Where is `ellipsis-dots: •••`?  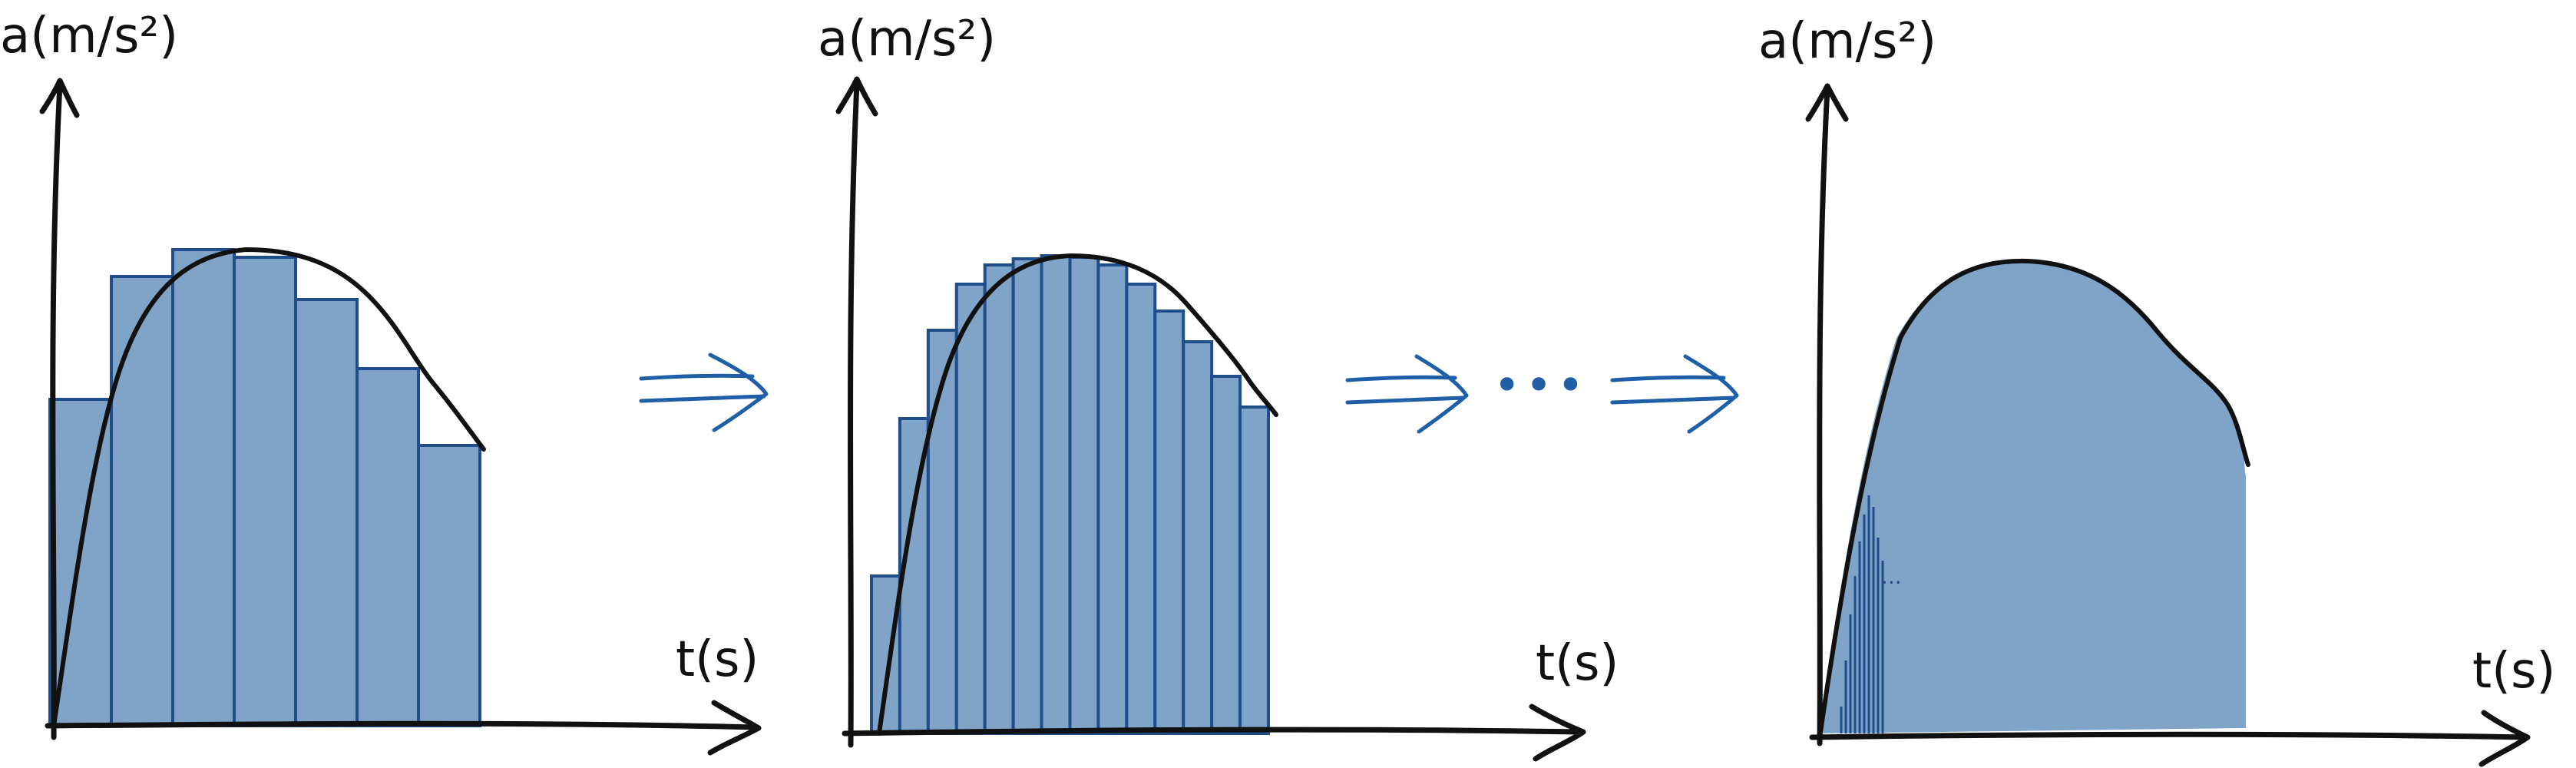
ellipsis-dots: ••• is located at coordinates (1541, 385).